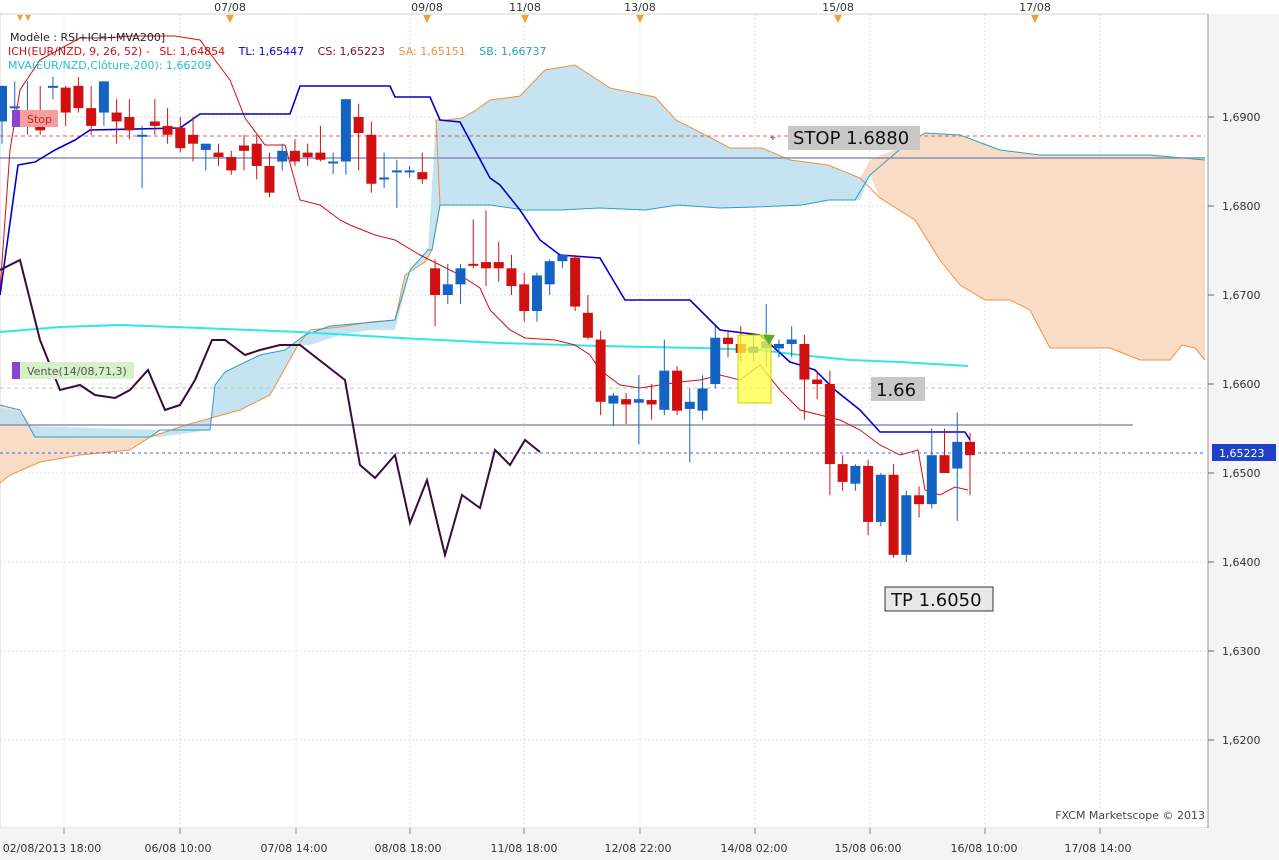  I want to click on price-label: 1,6200, so click(1241, 740).